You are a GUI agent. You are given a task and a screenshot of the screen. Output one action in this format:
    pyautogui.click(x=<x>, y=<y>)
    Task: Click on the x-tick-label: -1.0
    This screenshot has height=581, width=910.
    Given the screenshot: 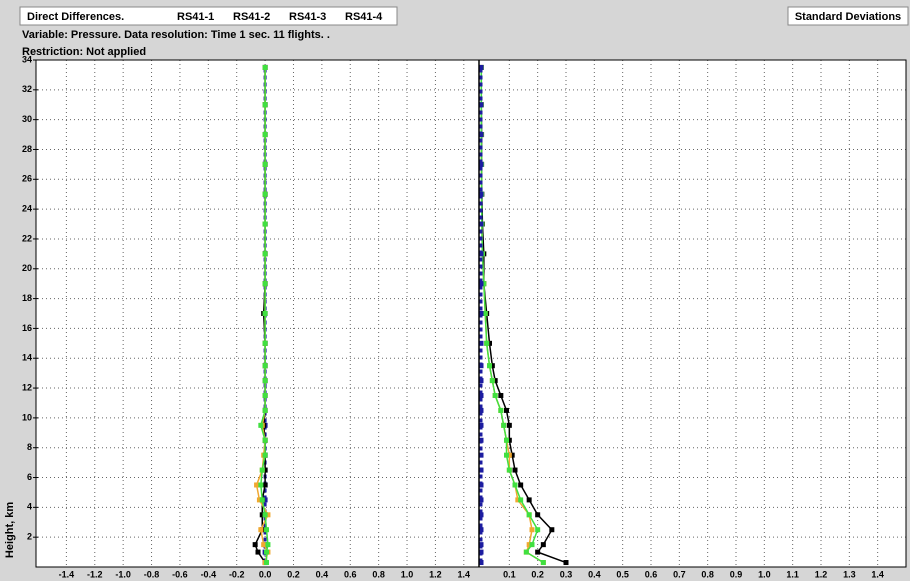 What is the action you would take?
    pyautogui.click(x=123, y=574)
    